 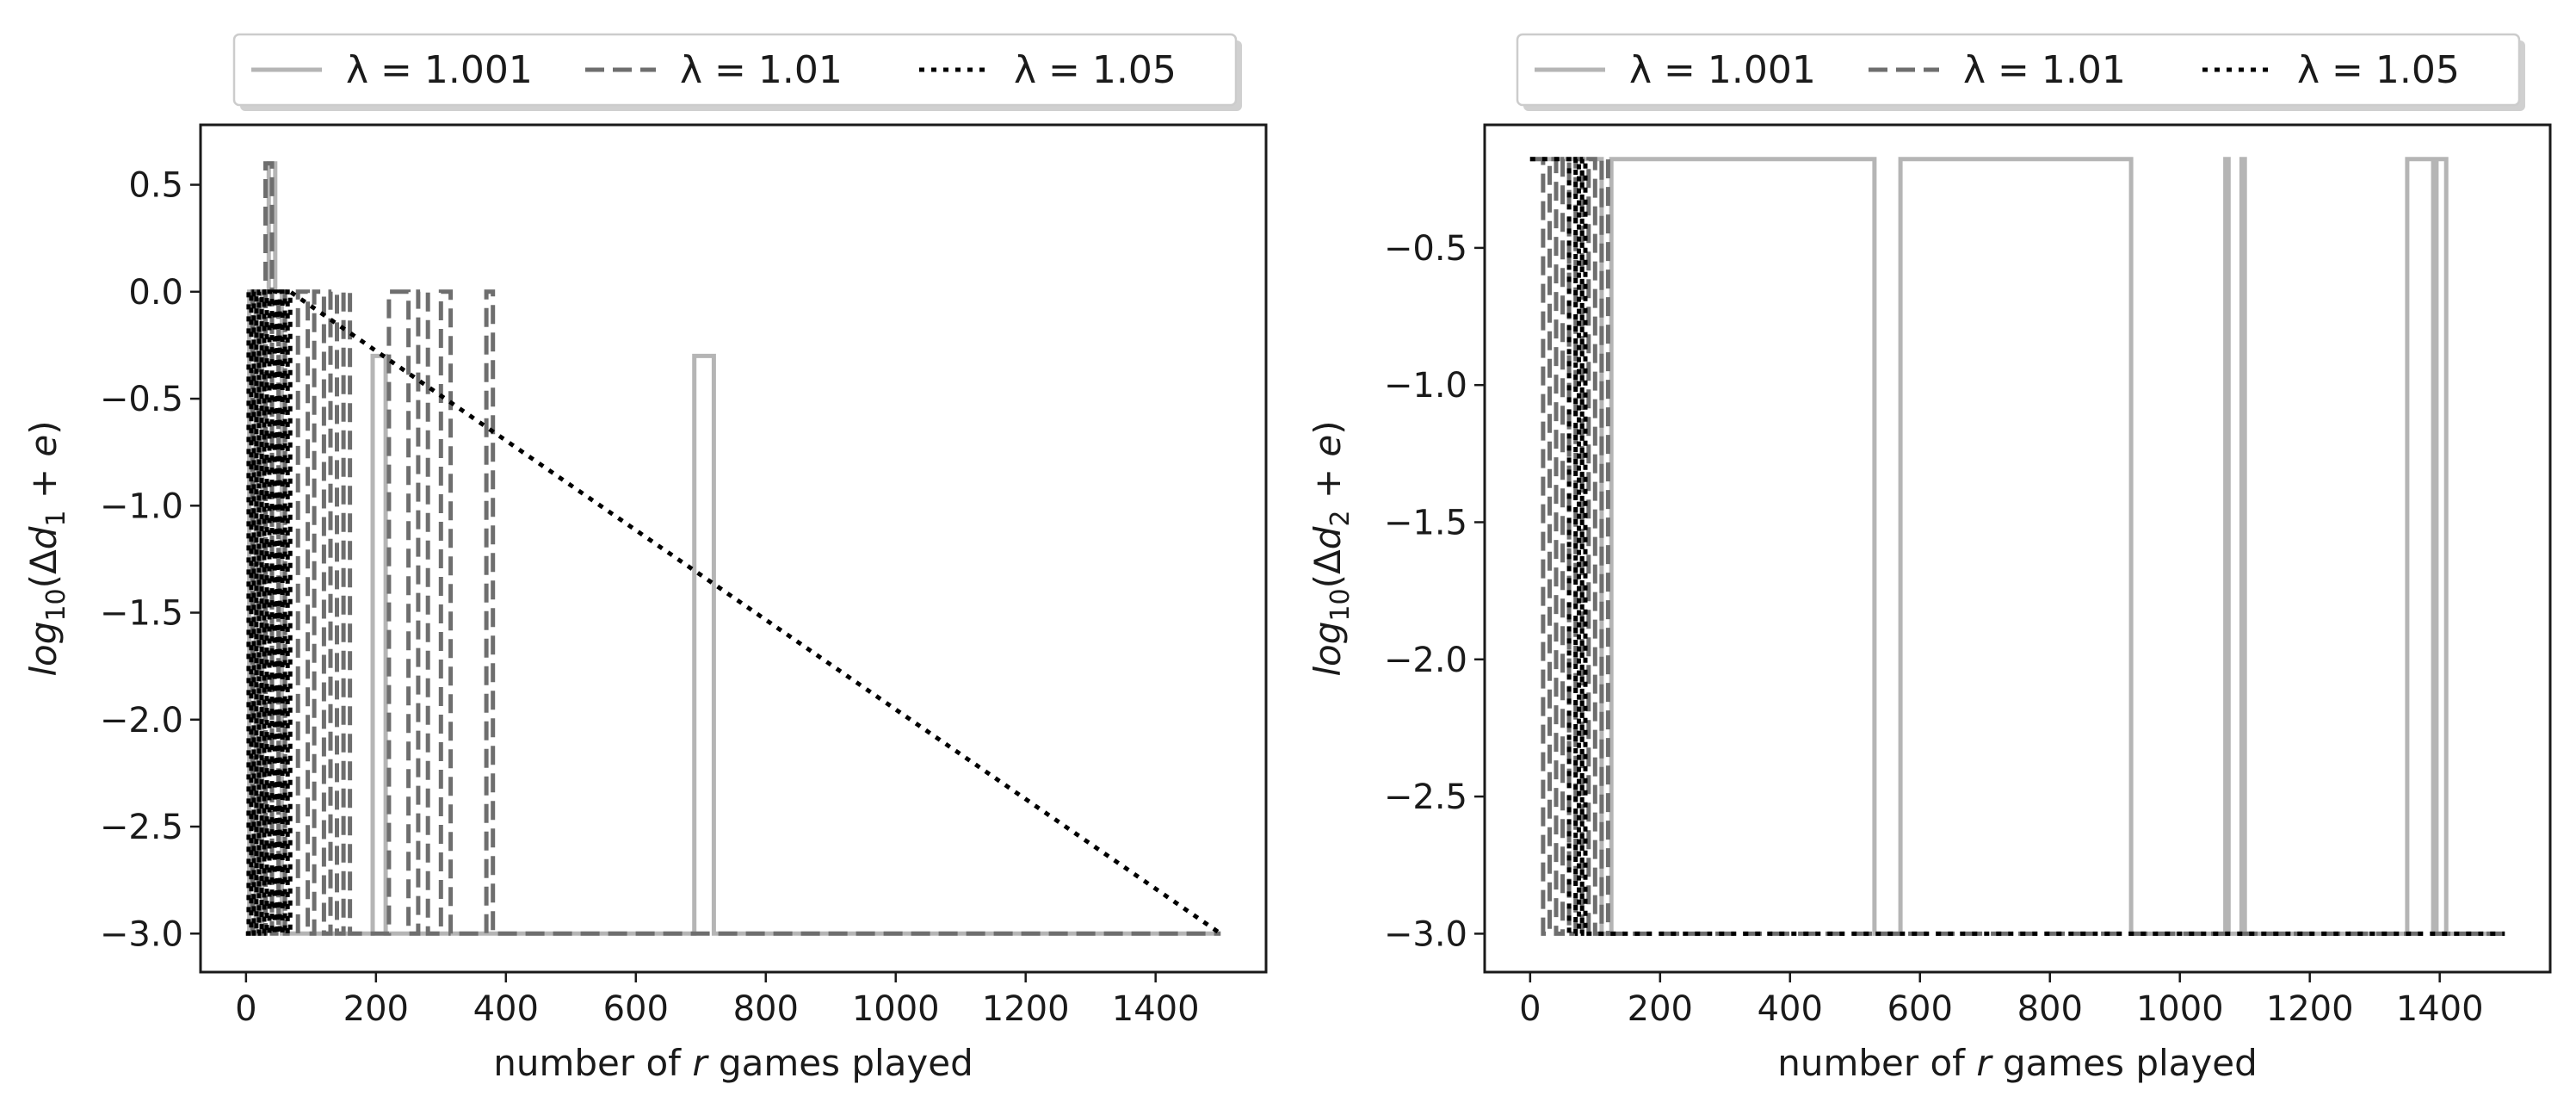 What do you see at coordinates (155, 186) in the screenshot?
I see `y-tick-label: 0.5` at bounding box center [155, 186].